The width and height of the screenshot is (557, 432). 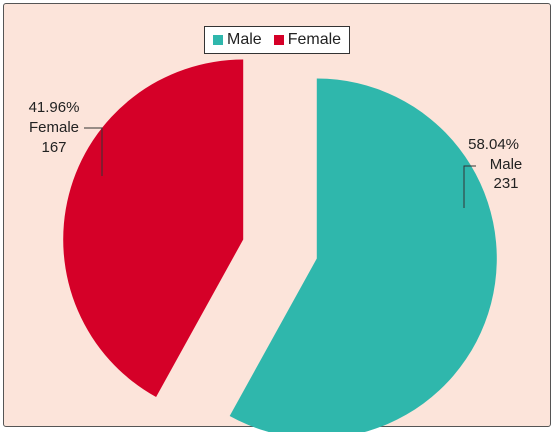 What do you see at coordinates (280, 167) in the screenshot?
I see `leader-lines` at bounding box center [280, 167].